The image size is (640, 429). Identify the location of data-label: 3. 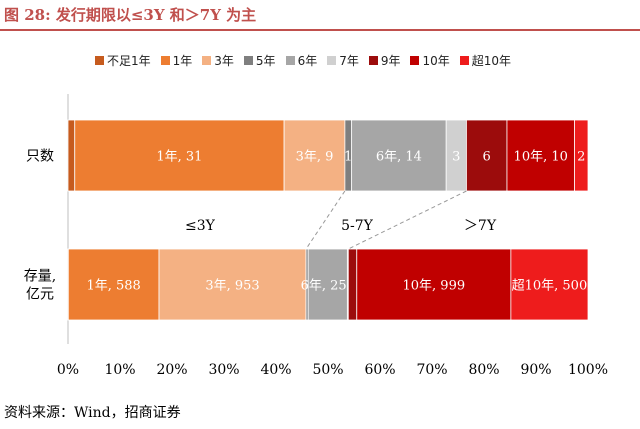
(456, 157).